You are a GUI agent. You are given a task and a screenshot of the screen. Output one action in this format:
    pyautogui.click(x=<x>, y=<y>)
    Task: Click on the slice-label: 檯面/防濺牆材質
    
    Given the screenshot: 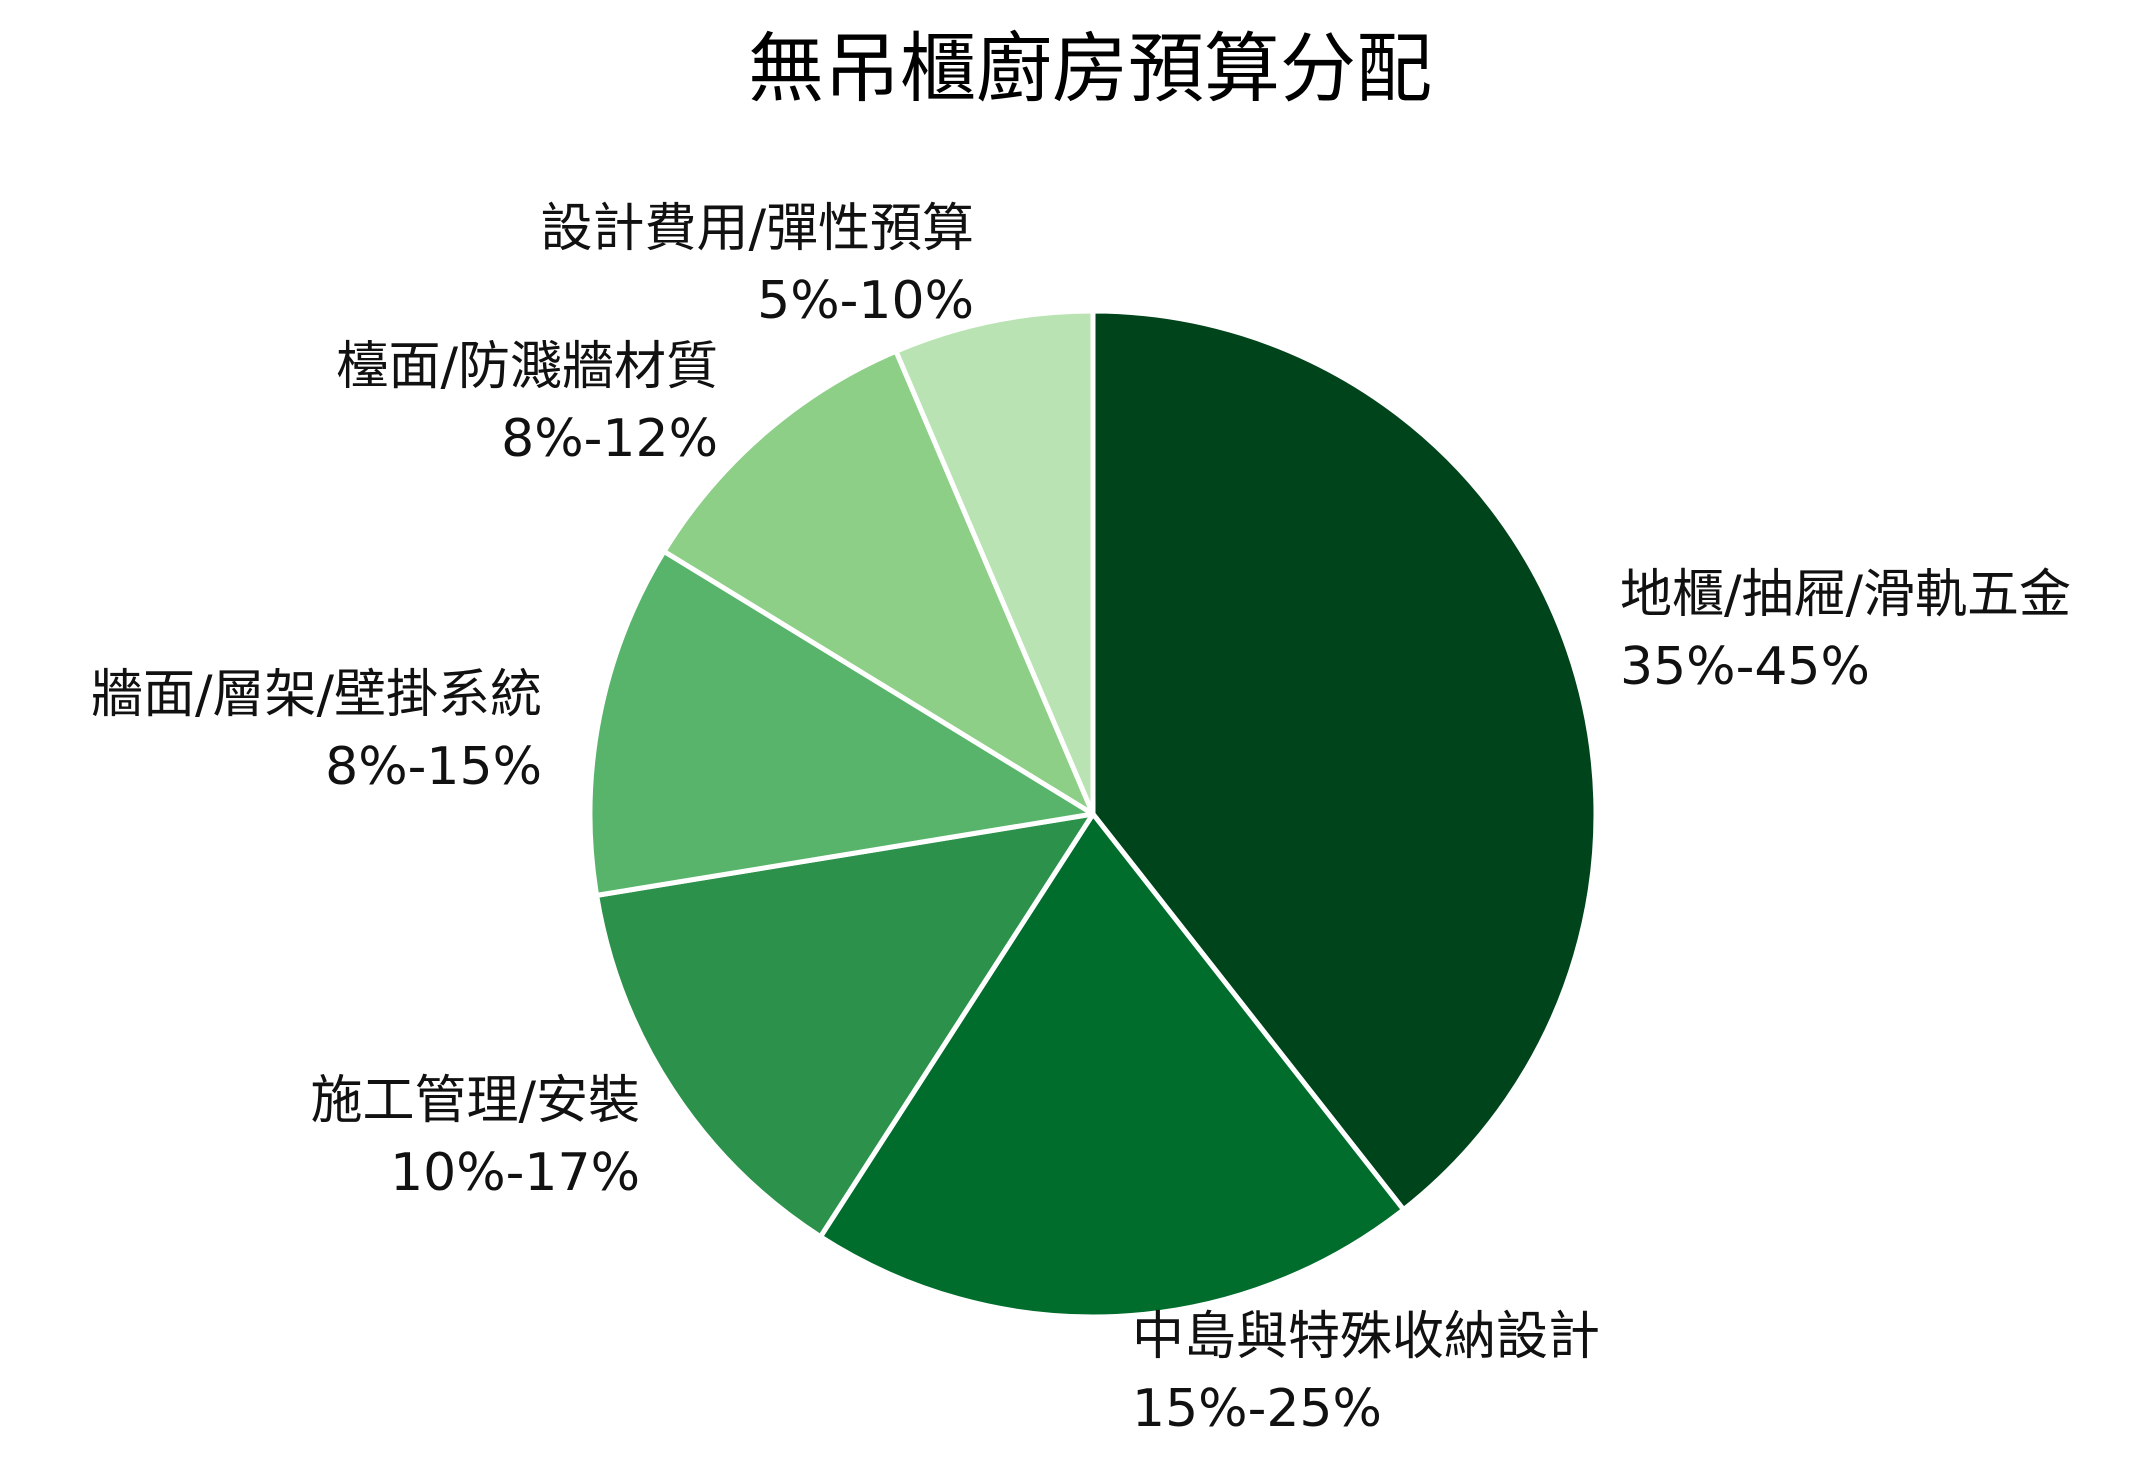 What is the action you would take?
    pyautogui.click(x=527, y=367)
    